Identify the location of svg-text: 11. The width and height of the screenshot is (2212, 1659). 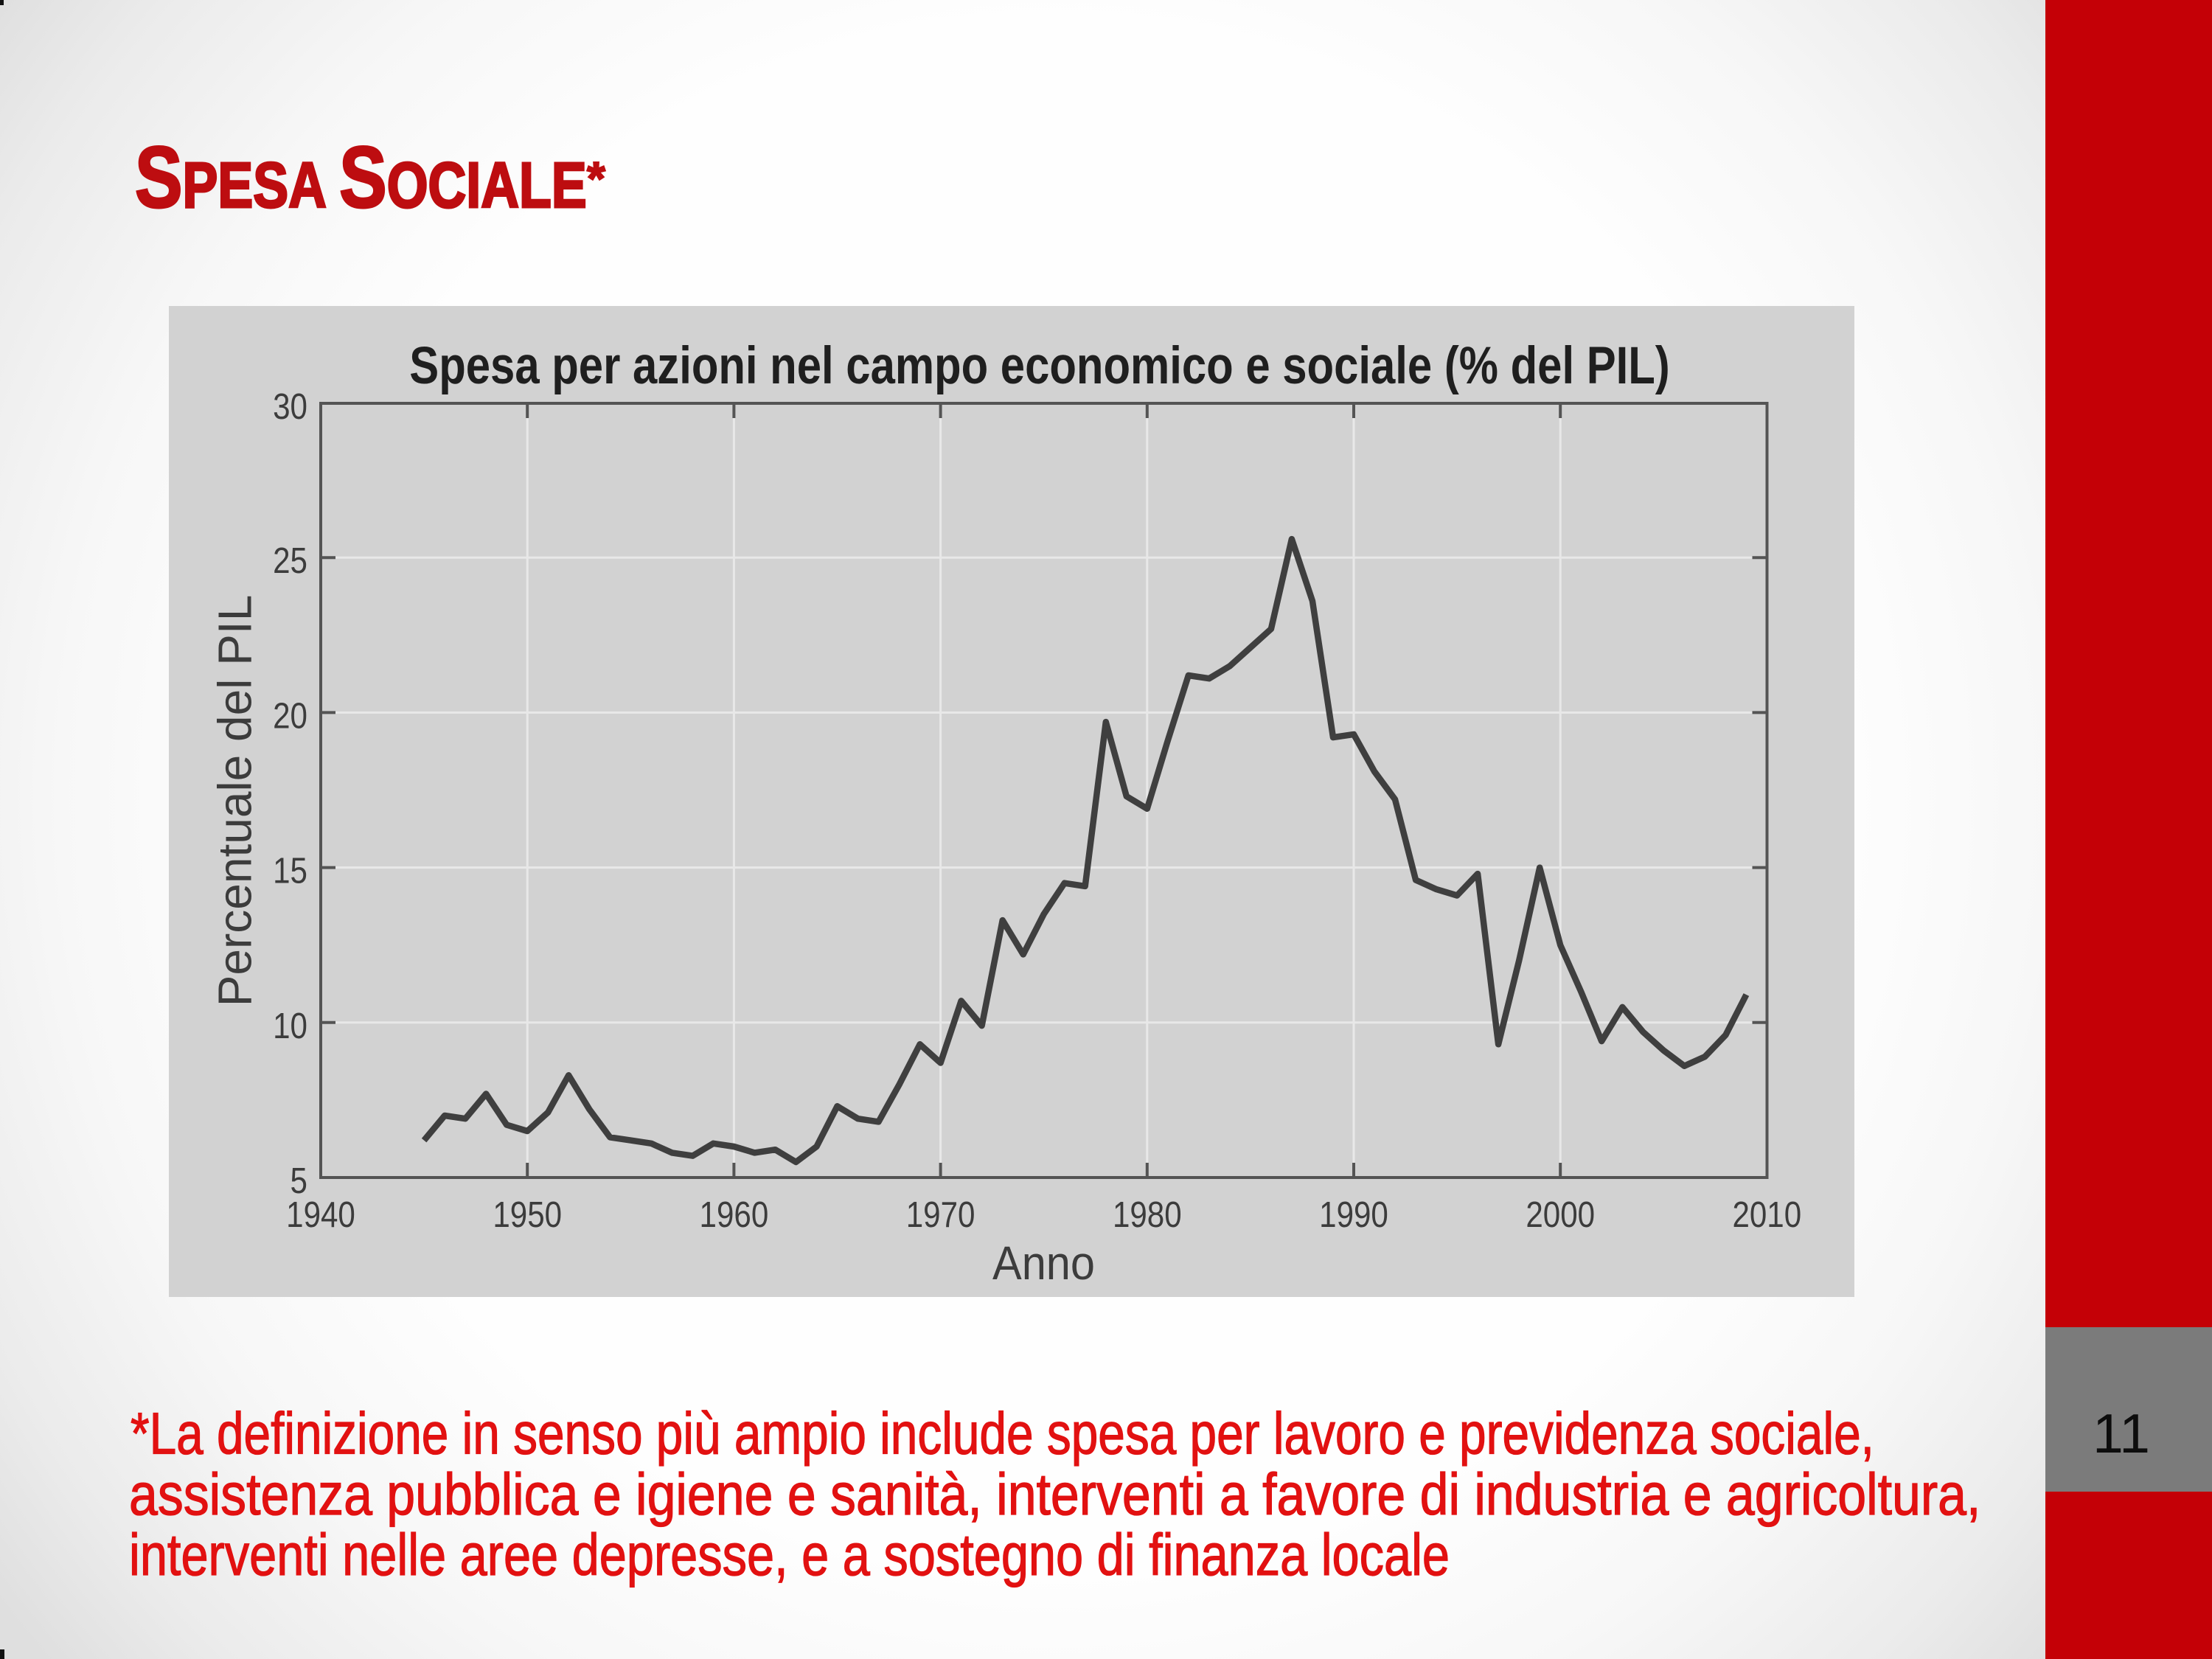
(2121, 1433).